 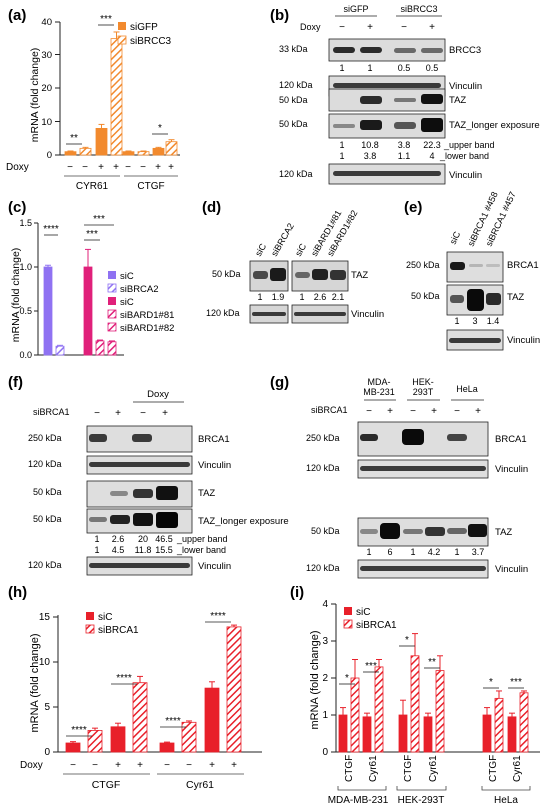 I want to click on svg-text: _upper band, so click(x=202, y=539).